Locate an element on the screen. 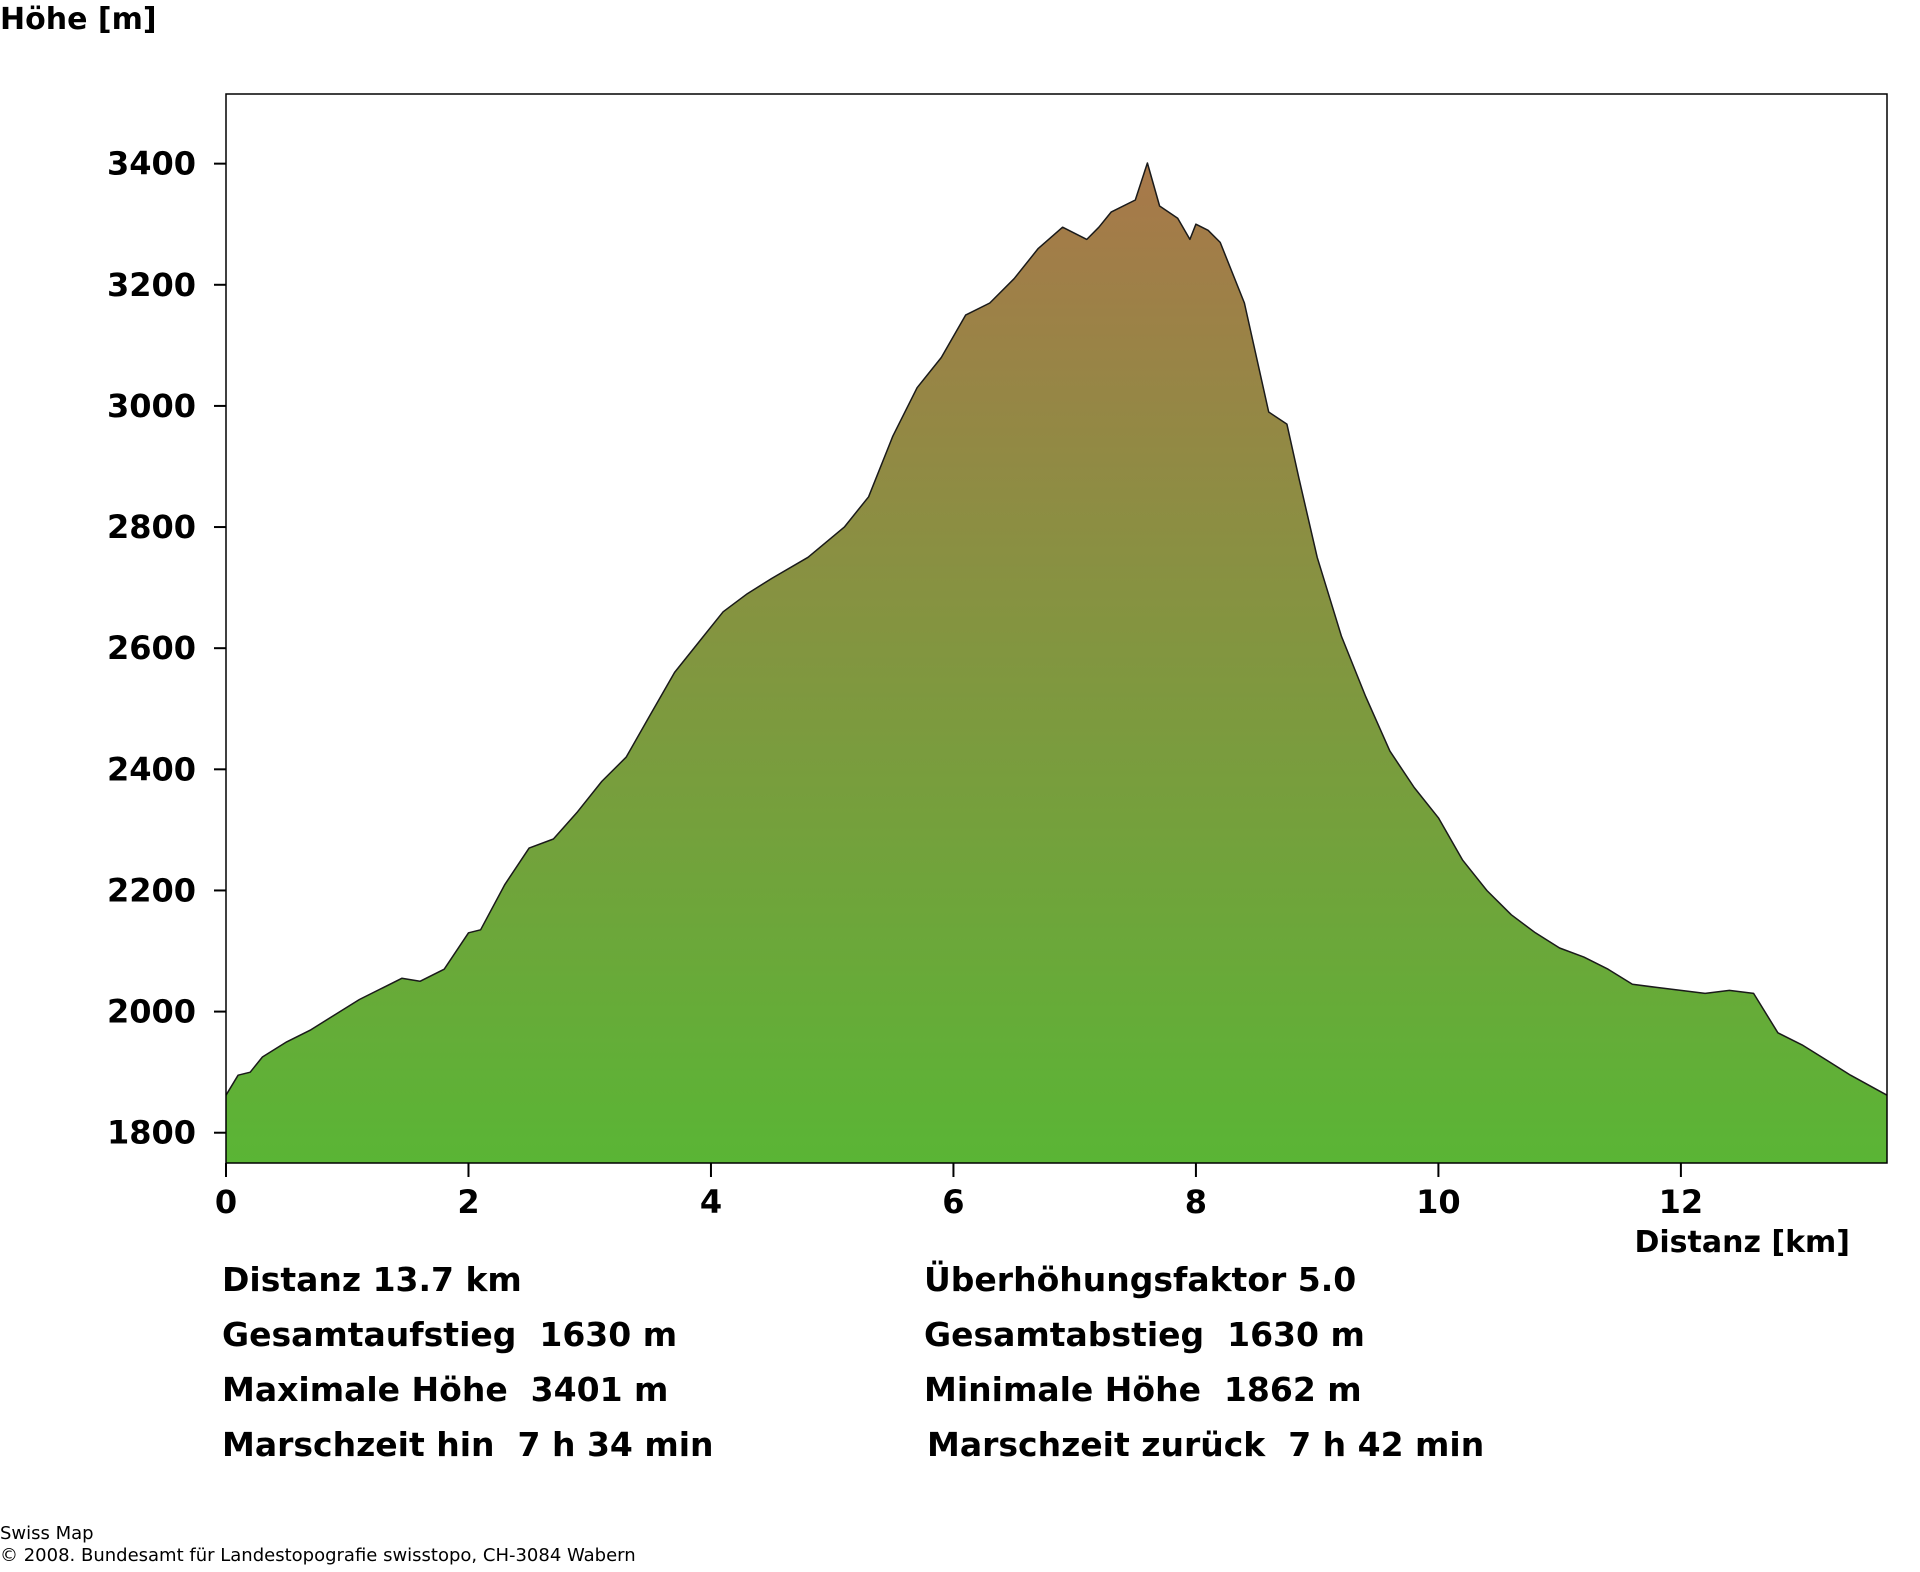 This screenshot has width=1920, height=1572. y-axis-title: Höhe [m] is located at coordinates (78, 19).